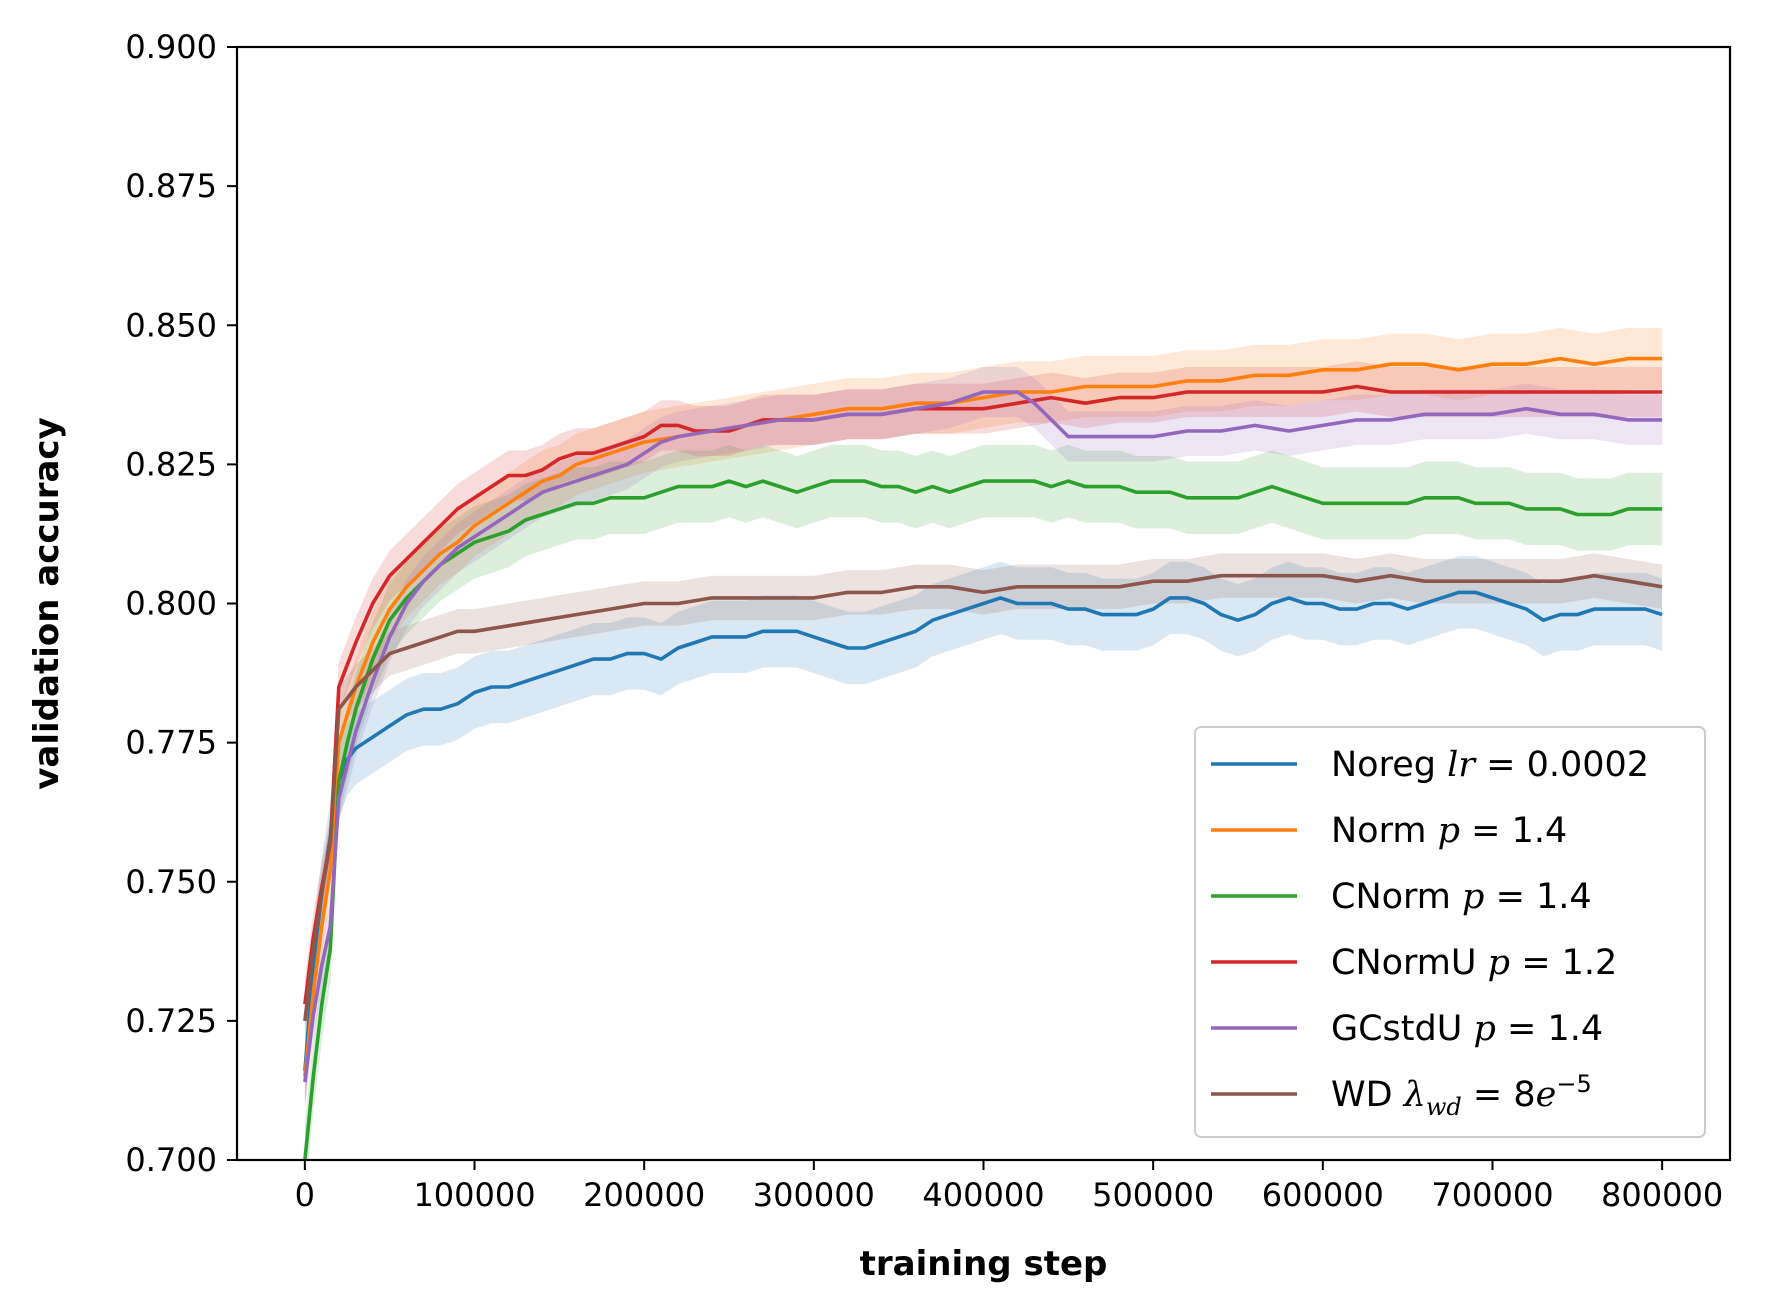  What do you see at coordinates (1409, 963) in the screenshot?
I see `legend-series-name: CNormU` at bounding box center [1409, 963].